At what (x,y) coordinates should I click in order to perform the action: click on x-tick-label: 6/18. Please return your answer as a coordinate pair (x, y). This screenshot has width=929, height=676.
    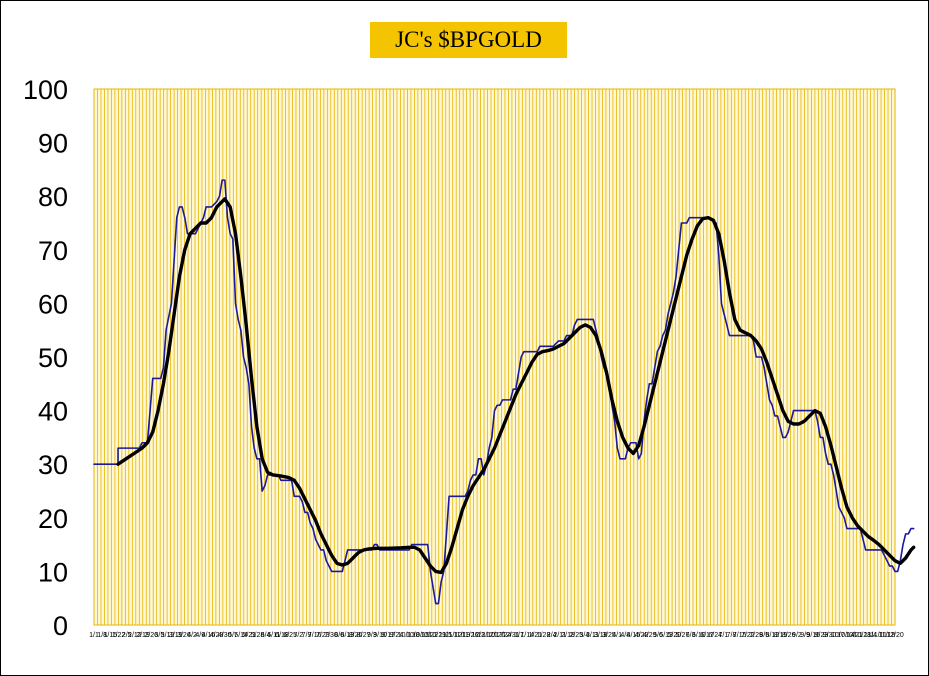
    Looking at the image, I should click on (282, 635).